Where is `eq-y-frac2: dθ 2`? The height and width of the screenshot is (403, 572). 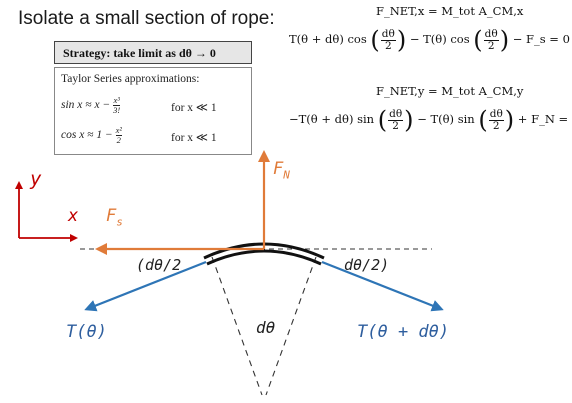
eq-y-frac2: dθ 2 is located at coordinates (496, 119).